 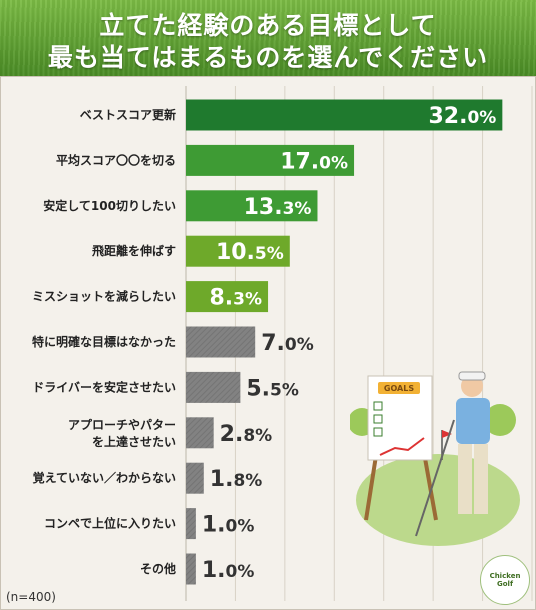 I want to click on value-label: 10.5%, so click(x=250, y=252).